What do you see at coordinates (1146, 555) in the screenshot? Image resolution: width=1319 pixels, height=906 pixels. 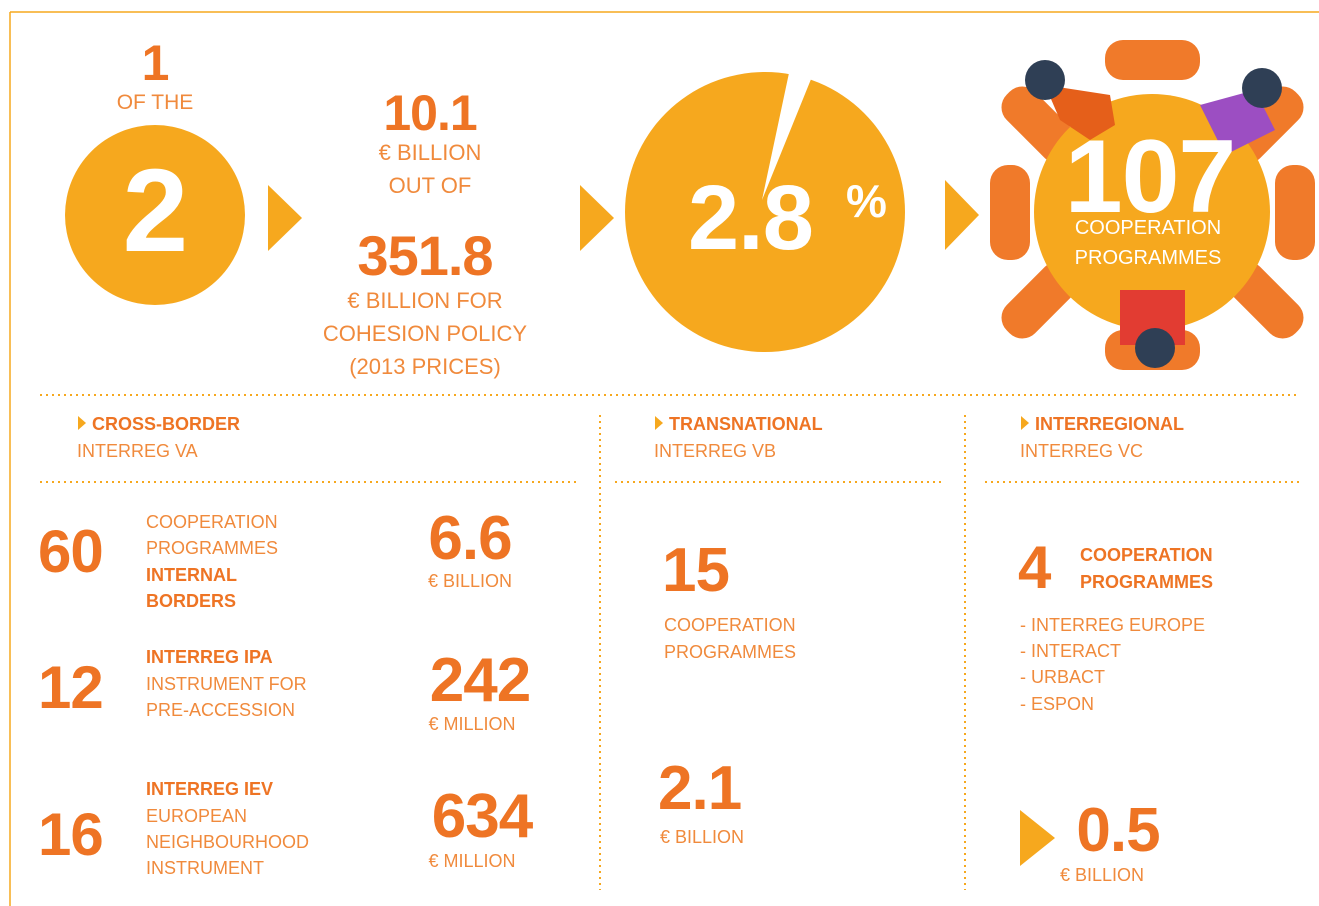 I see `item-bold: COOPERATION` at bounding box center [1146, 555].